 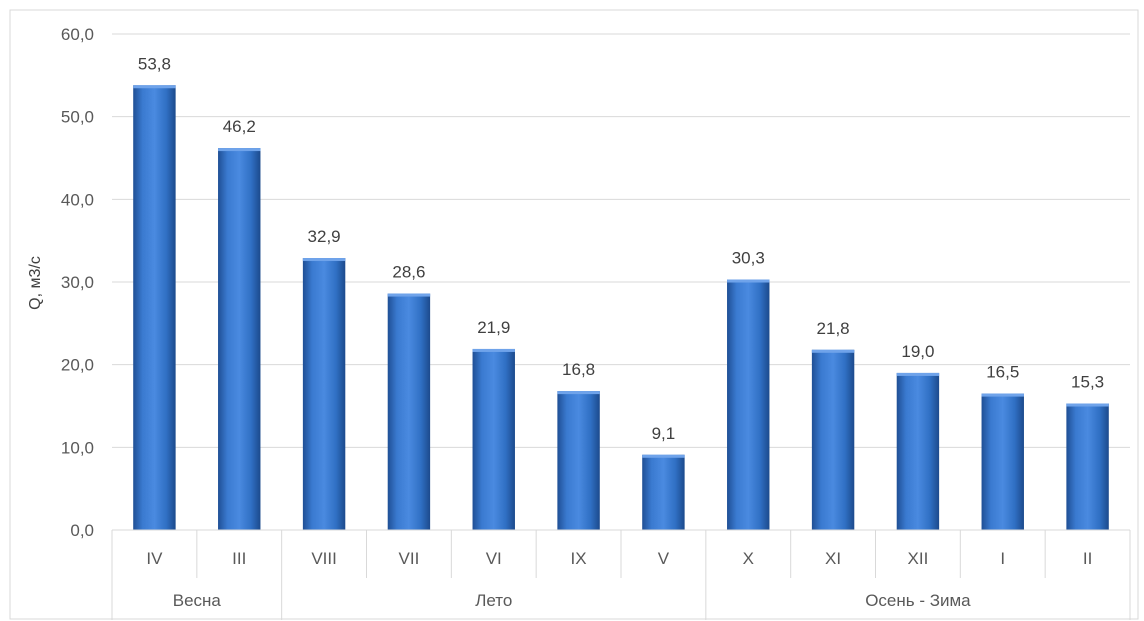 I want to click on y-tick-label: 20,0, so click(x=77, y=365).